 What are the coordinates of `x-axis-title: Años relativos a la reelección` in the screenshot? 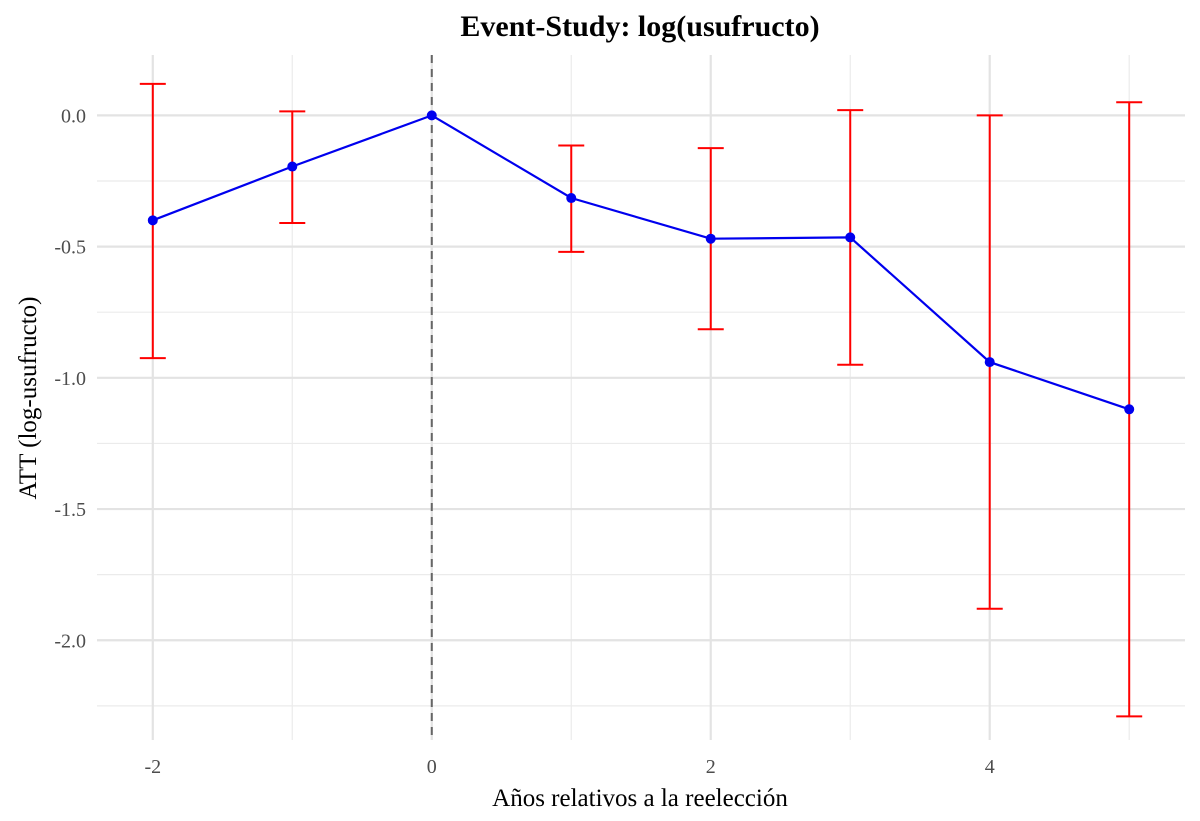 It's located at (640, 798).